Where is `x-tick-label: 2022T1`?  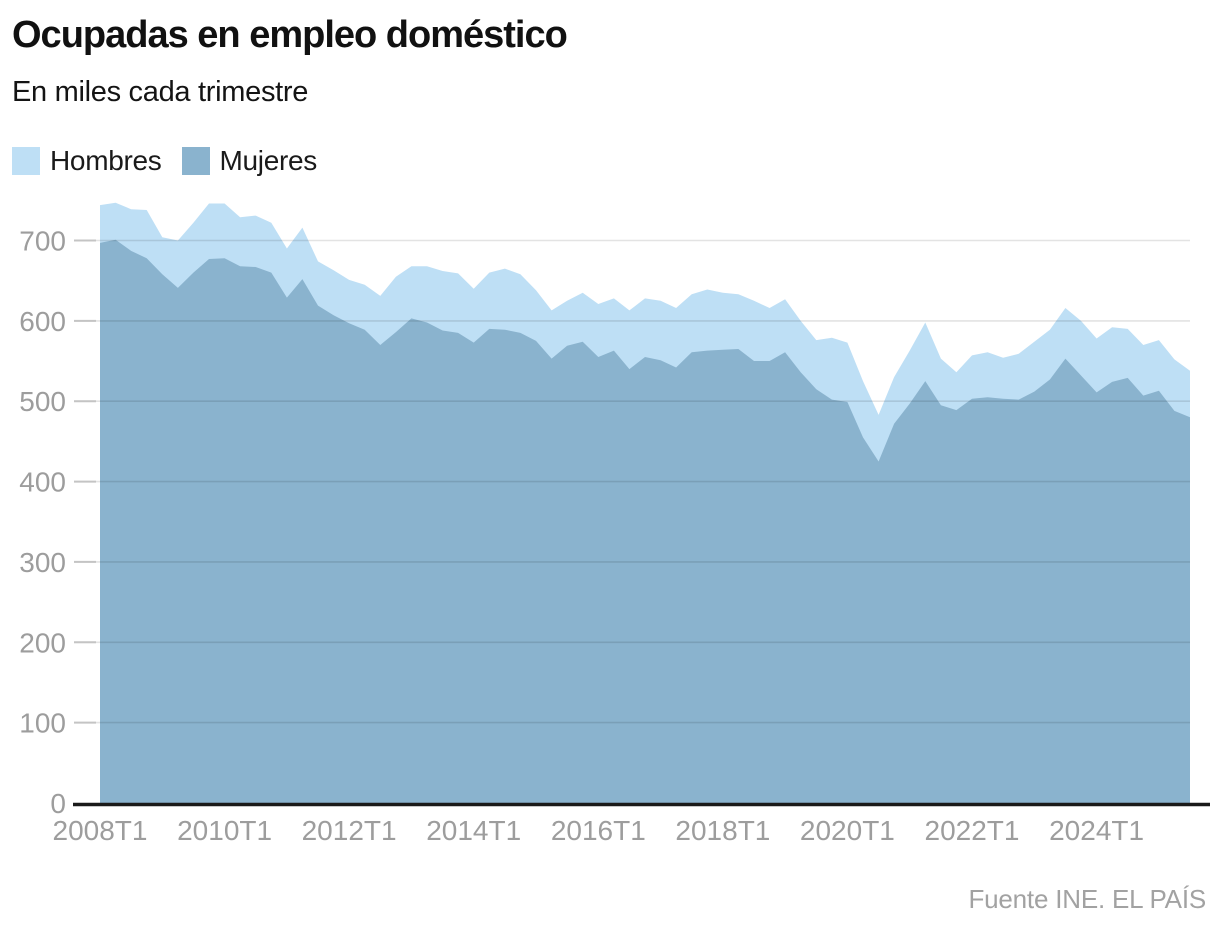 x-tick-label: 2022T1 is located at coordinates (972, 830).